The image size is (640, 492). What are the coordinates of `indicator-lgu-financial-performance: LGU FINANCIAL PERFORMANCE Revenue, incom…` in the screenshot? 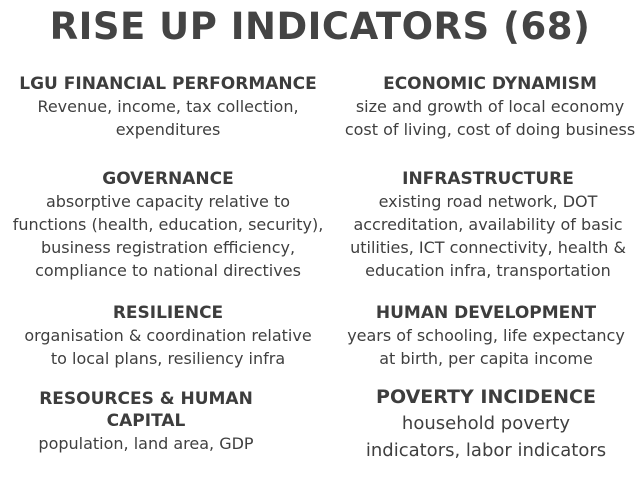 It's located at (168, 107).